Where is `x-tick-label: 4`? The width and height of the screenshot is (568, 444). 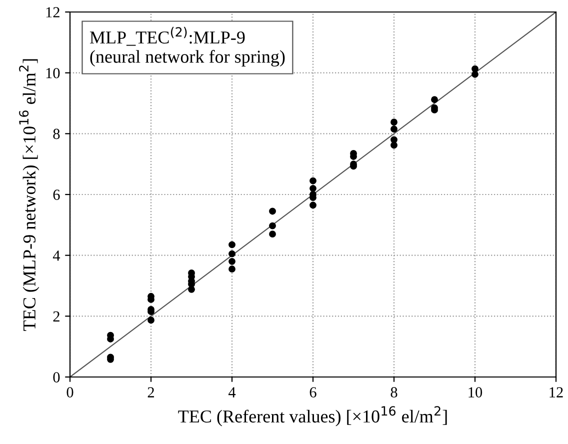
x-tick-label: 4 is located at coordinates (232, 392).